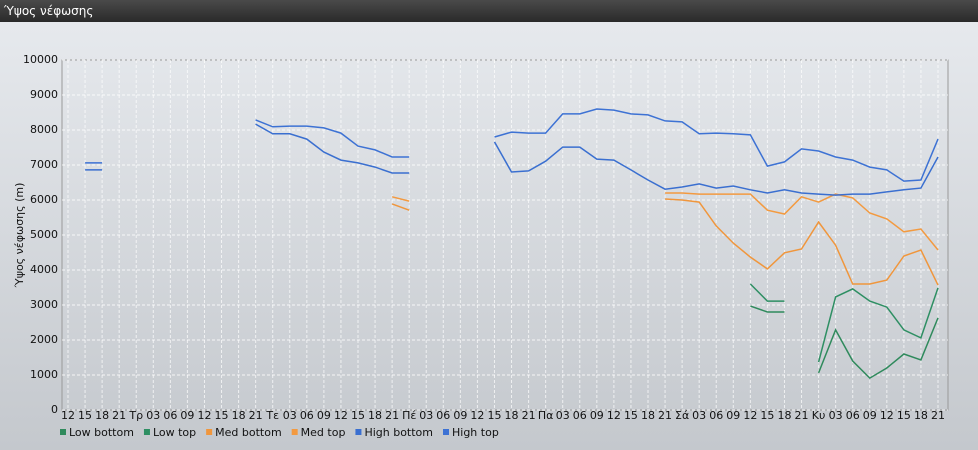  Describe the element at coordinates (44, 304) in the screenshot. I see `y-tick-label: 3000` at that location.